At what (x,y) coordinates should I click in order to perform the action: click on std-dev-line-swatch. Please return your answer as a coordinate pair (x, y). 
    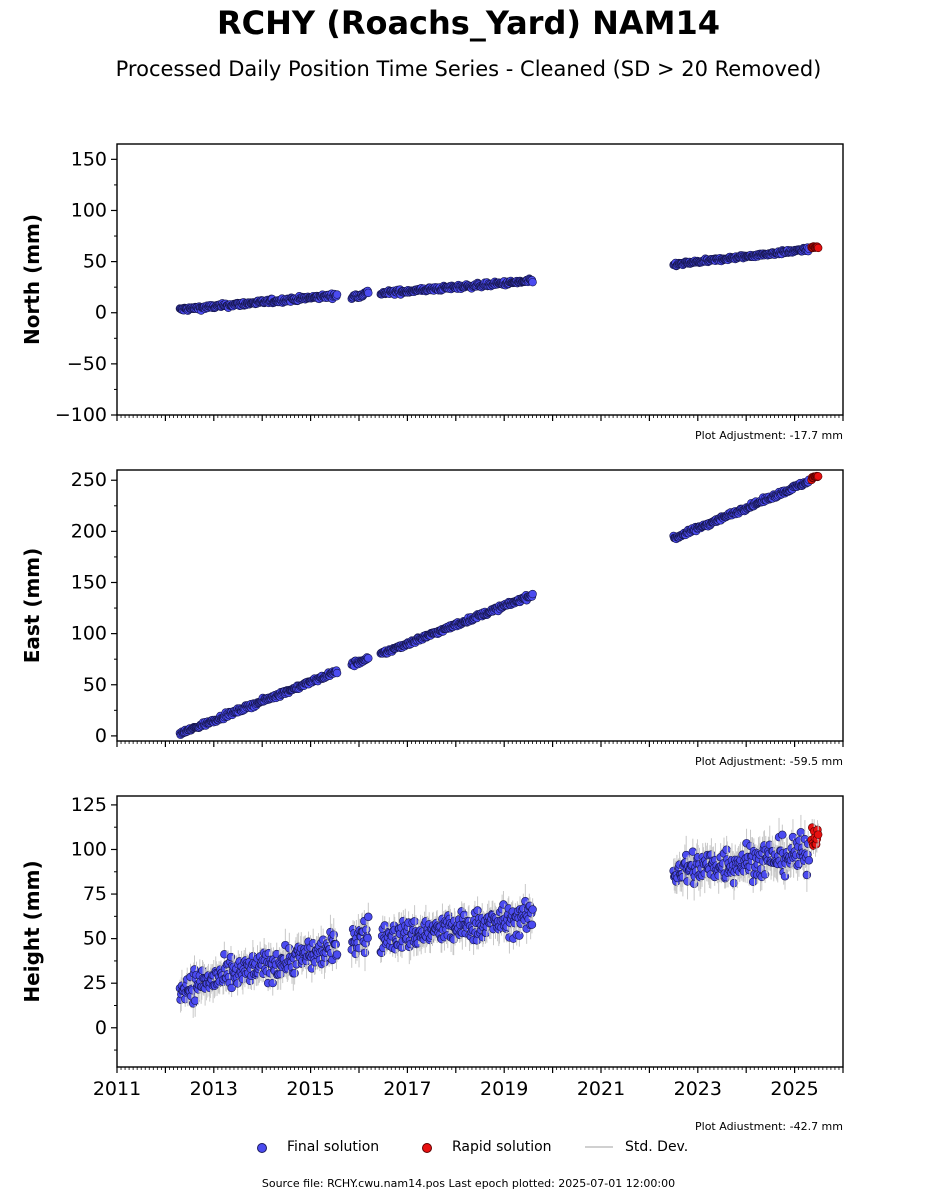
    Looking at the image, I should click on (599, 1147).